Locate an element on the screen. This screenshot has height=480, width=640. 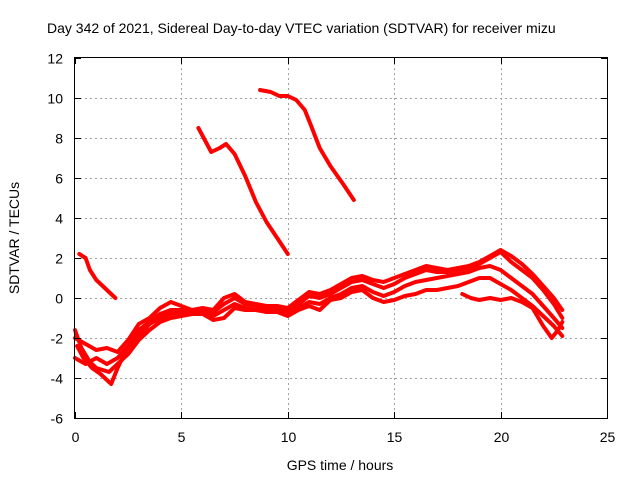
series-line-arc-late-lower is located at coordinates (512, 316).